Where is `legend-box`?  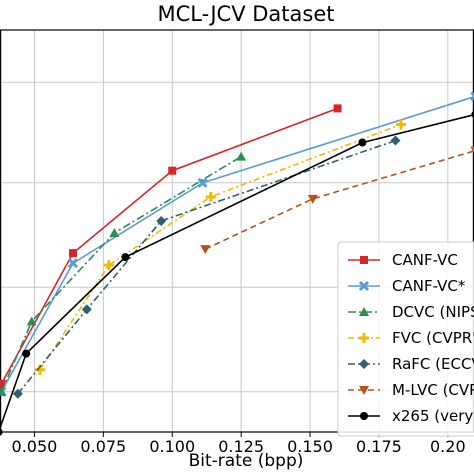
legend-box is located at coordinates (405, 339).